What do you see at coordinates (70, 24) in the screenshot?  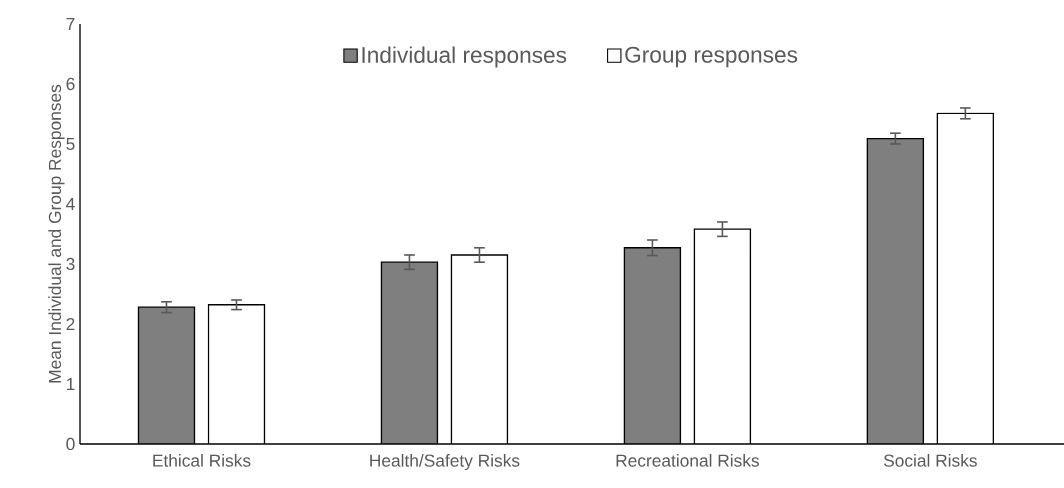 I see `y-tick-label: 7` at bounding box center [70, 24].